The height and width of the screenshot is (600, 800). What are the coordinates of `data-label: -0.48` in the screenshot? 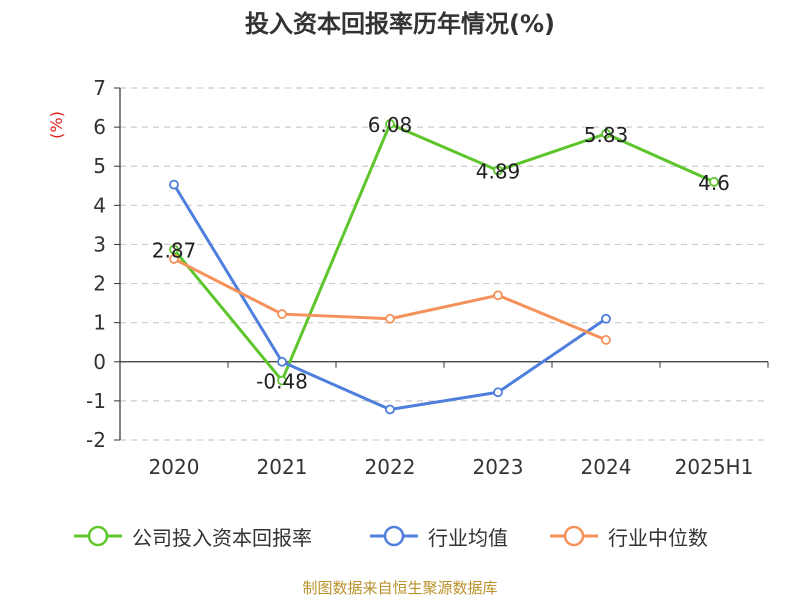 It's located at (282, 382).